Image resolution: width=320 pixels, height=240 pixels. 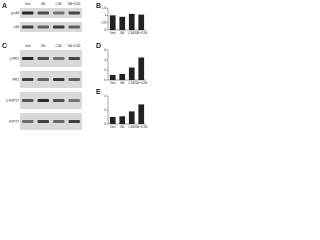 I want to click on row-label: HSP27, so click(x=14, y=121).